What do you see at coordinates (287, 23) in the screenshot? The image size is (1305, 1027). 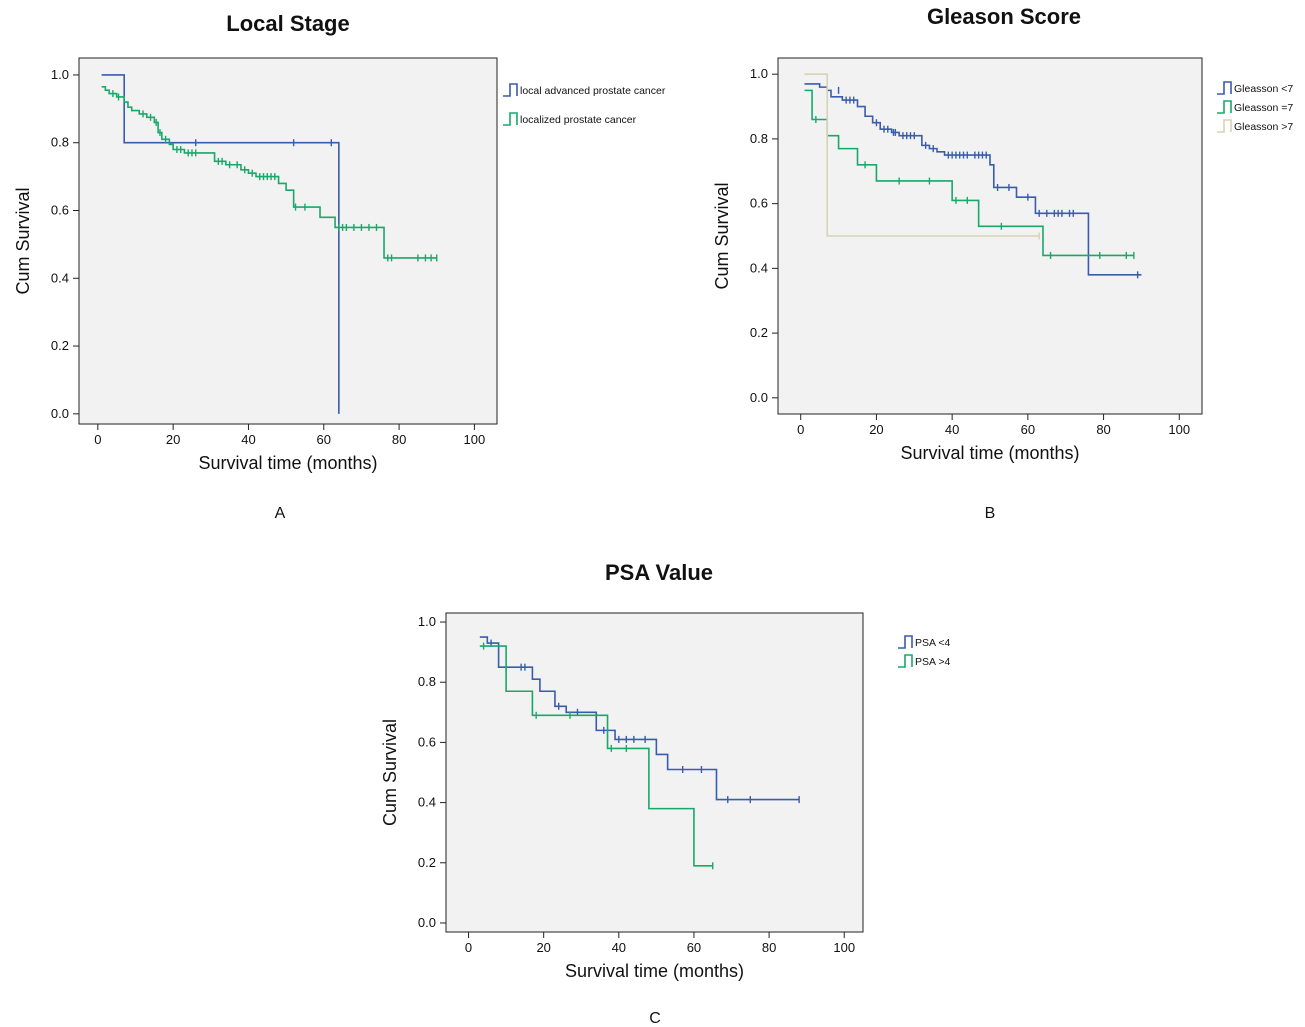 I see `chart-title: Local Stage` at bounding box center [287, 23].